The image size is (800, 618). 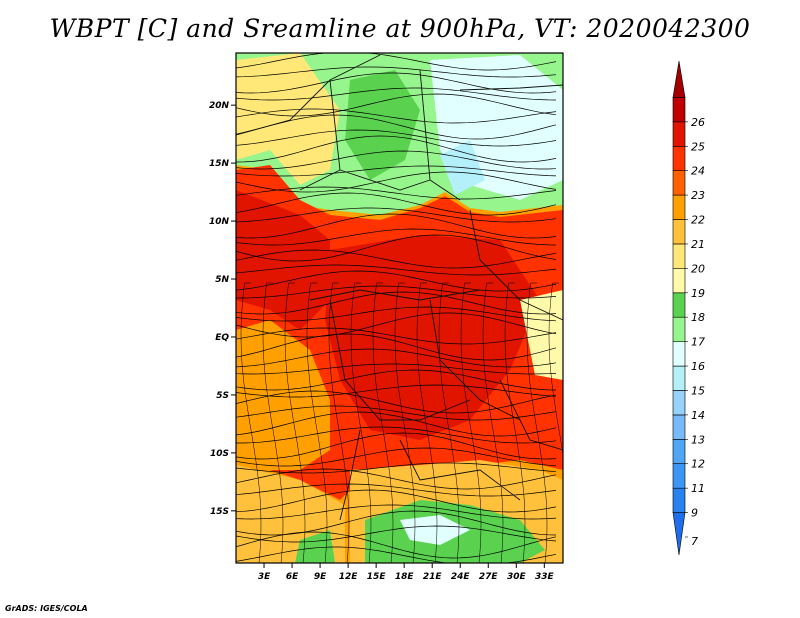 What do you see at coordinates (219, 164) in the screenshot?
I see `y-tick-label: 15N` at bounding box center [219, 164].